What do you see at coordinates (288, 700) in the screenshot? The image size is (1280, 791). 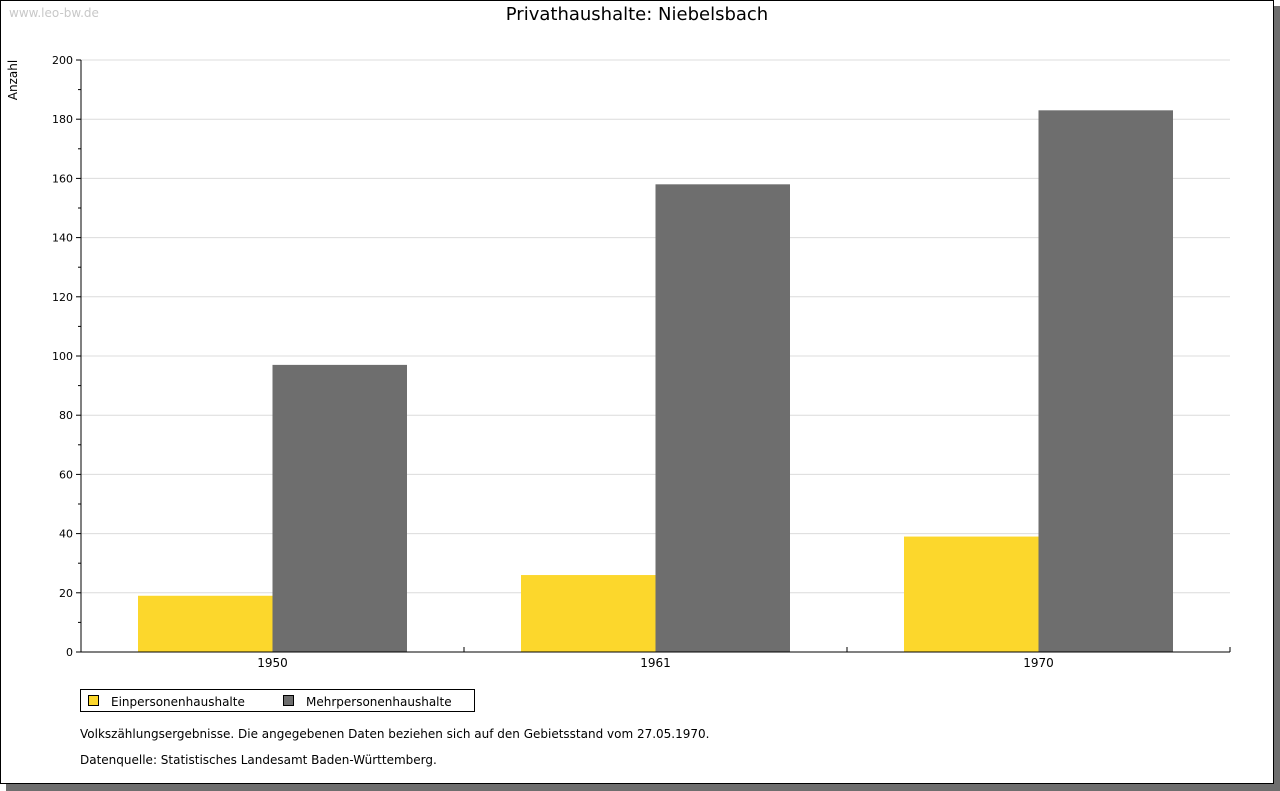 I see `legend-swatch-mehrpersonenhaushalte` at bounding box center [288, 700].